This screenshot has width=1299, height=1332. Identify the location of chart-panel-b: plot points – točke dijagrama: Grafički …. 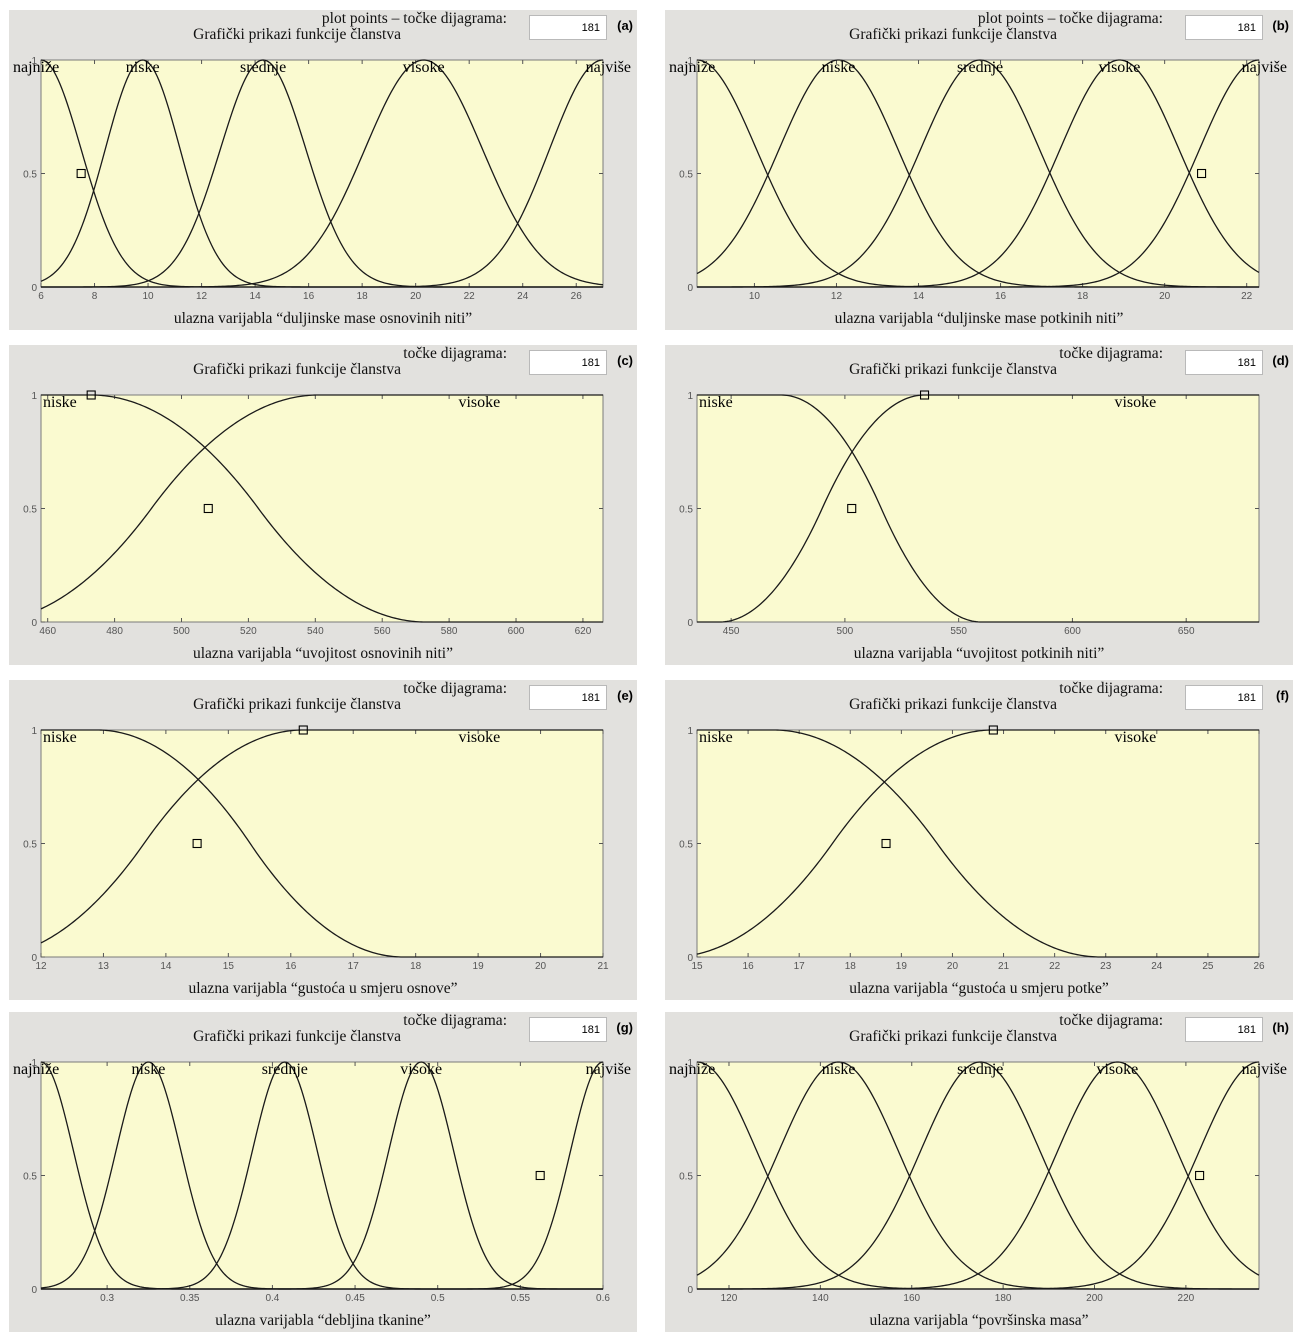
(979, 170).